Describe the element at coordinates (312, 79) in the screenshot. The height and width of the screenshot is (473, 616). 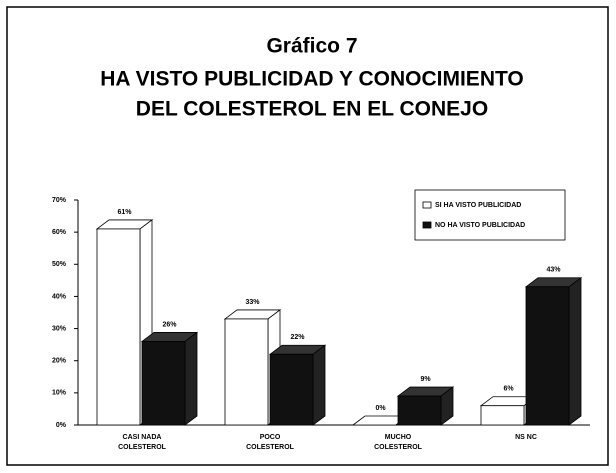
I see `chart-subtitle: HA VISTO PUBLICIDAD Y CONOCIMIENTO` at that location.